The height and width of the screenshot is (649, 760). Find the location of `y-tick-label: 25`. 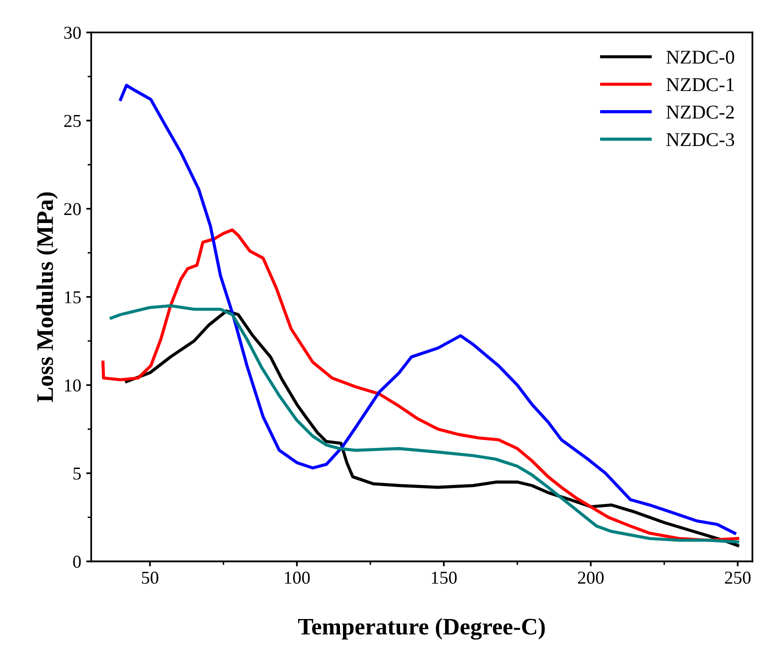

y-tick-label: 25 is located at coordinates (72, 121).